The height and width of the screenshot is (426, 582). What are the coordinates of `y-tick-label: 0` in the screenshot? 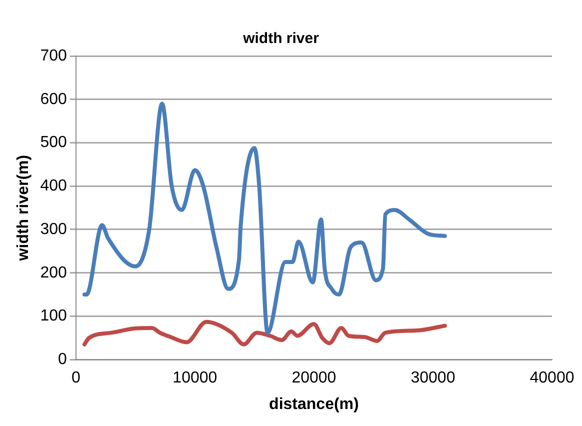 It's located at (62, 359).